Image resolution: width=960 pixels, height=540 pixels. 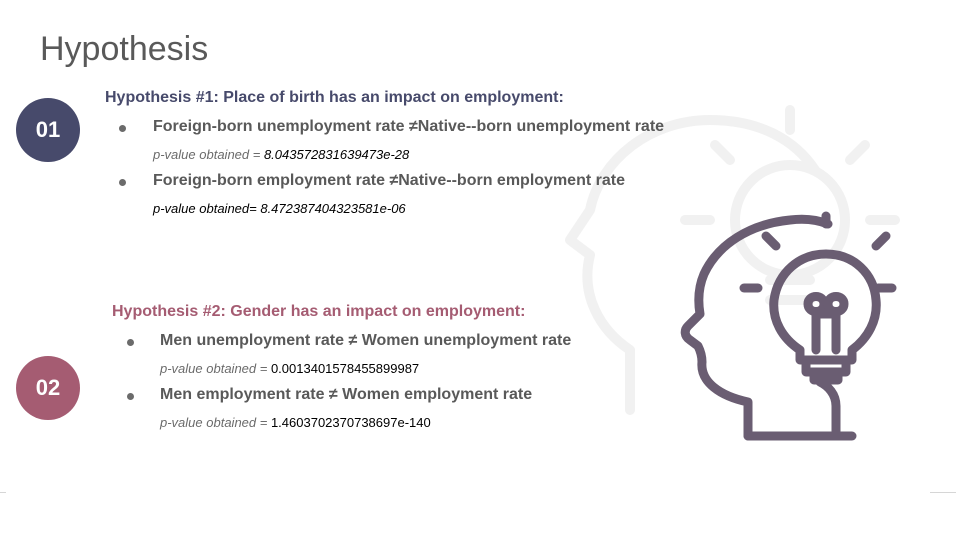 I want to click on hypothesis-2-number-badge: 02, so click(x=48, y=388).